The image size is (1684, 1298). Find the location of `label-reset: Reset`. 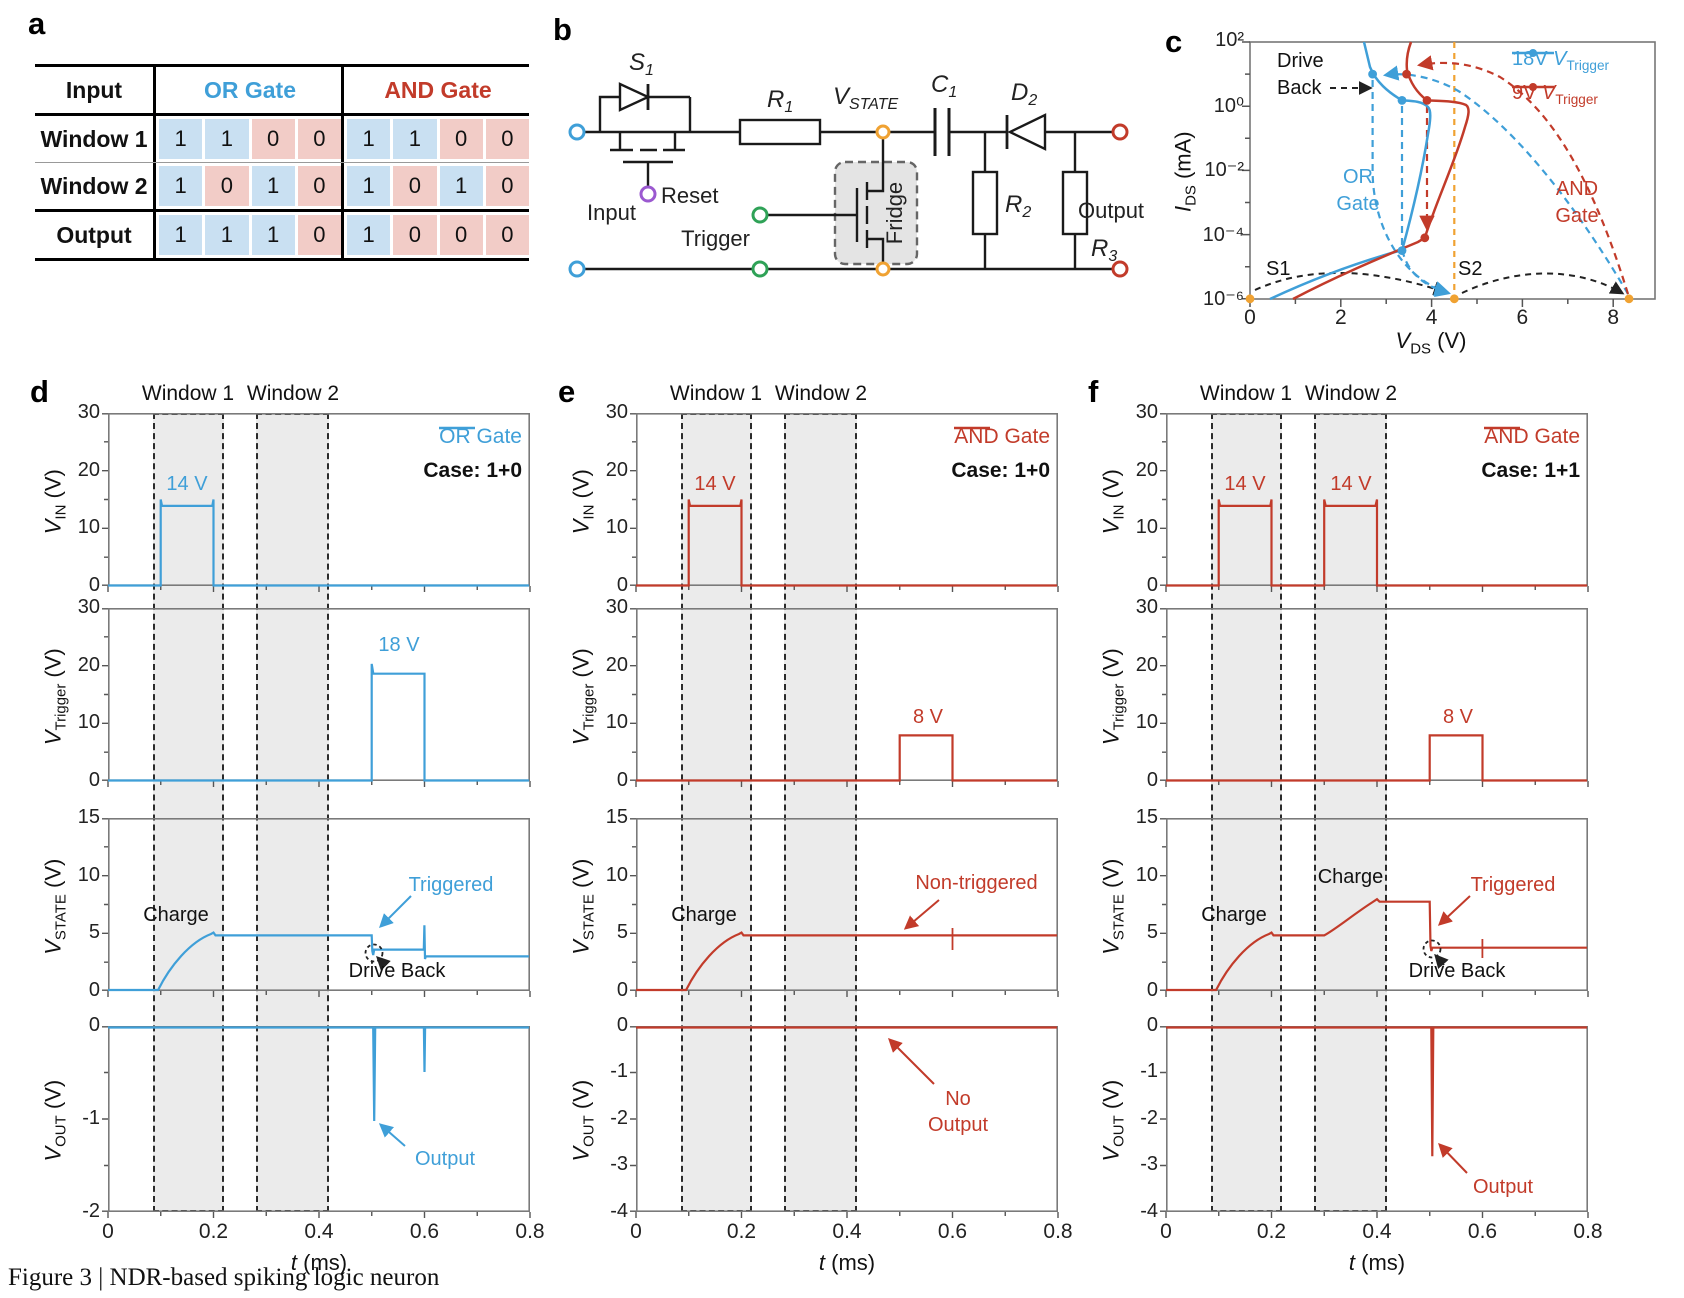

label-reset: Reset is located at coordinates (689, 195).